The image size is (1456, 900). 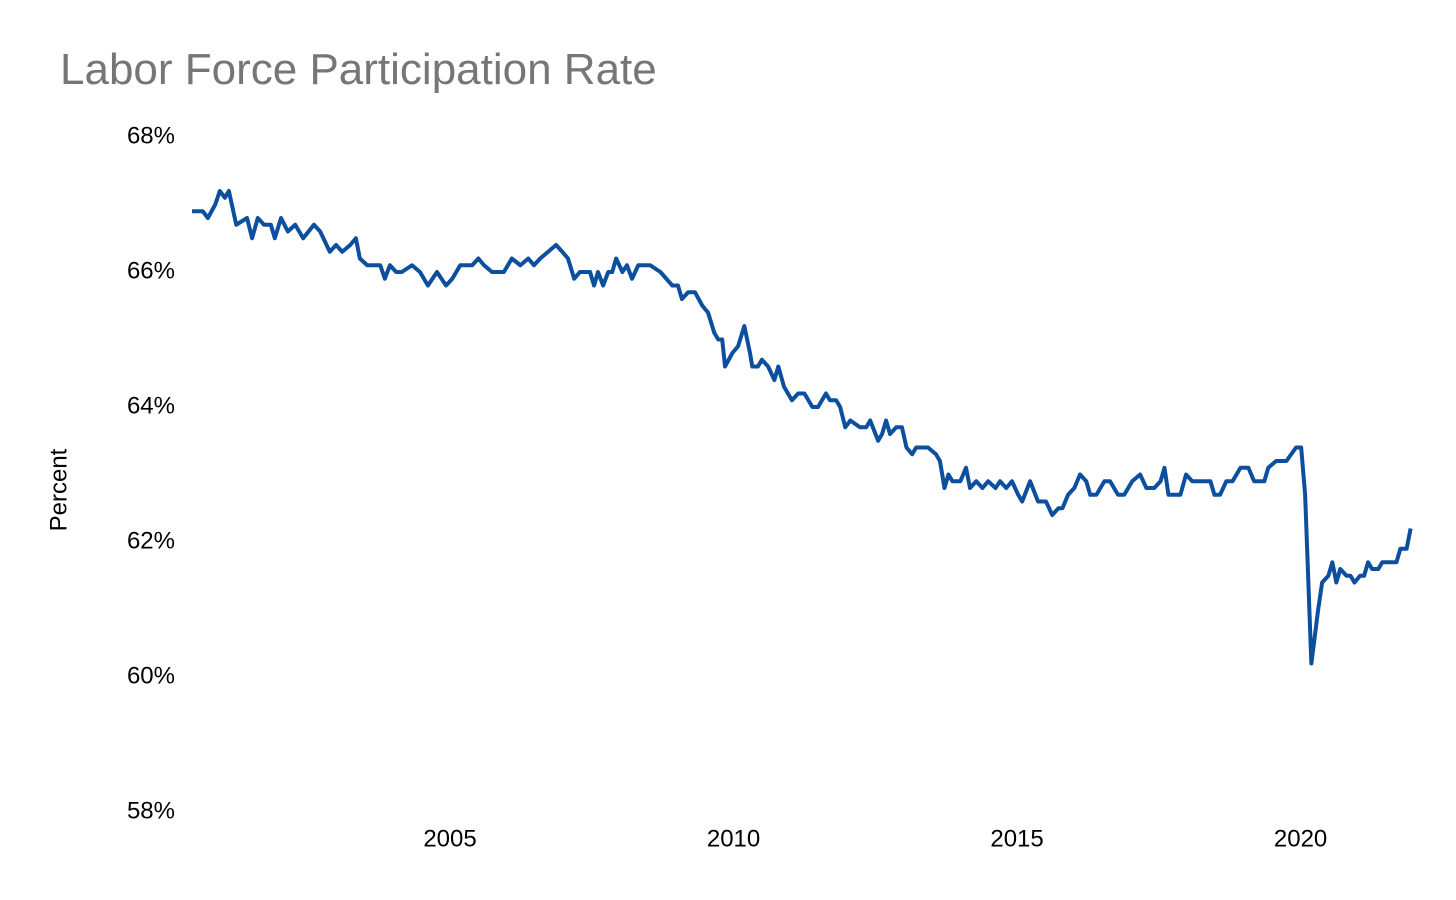 I want to click on y-tick-label: 62%, so click(x=151, y=540).